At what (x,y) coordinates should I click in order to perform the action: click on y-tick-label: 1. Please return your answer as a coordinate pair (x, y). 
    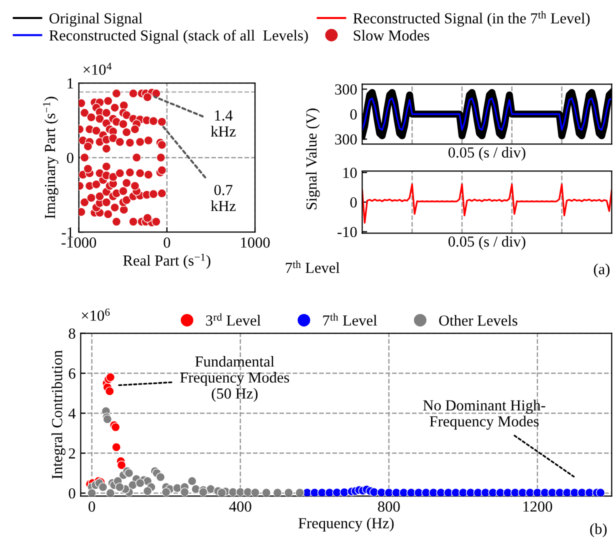
    Looking at the image, I should click on (71, 83).